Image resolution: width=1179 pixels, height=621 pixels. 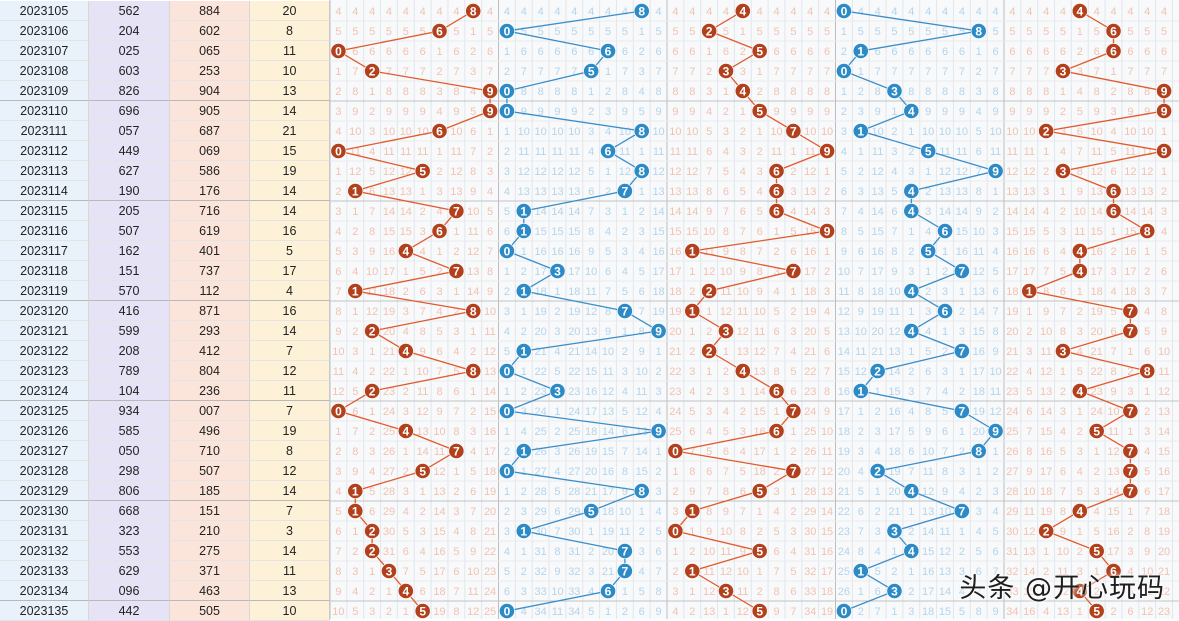 I want to click on group-cell: 412, so click(x=210, y=351).